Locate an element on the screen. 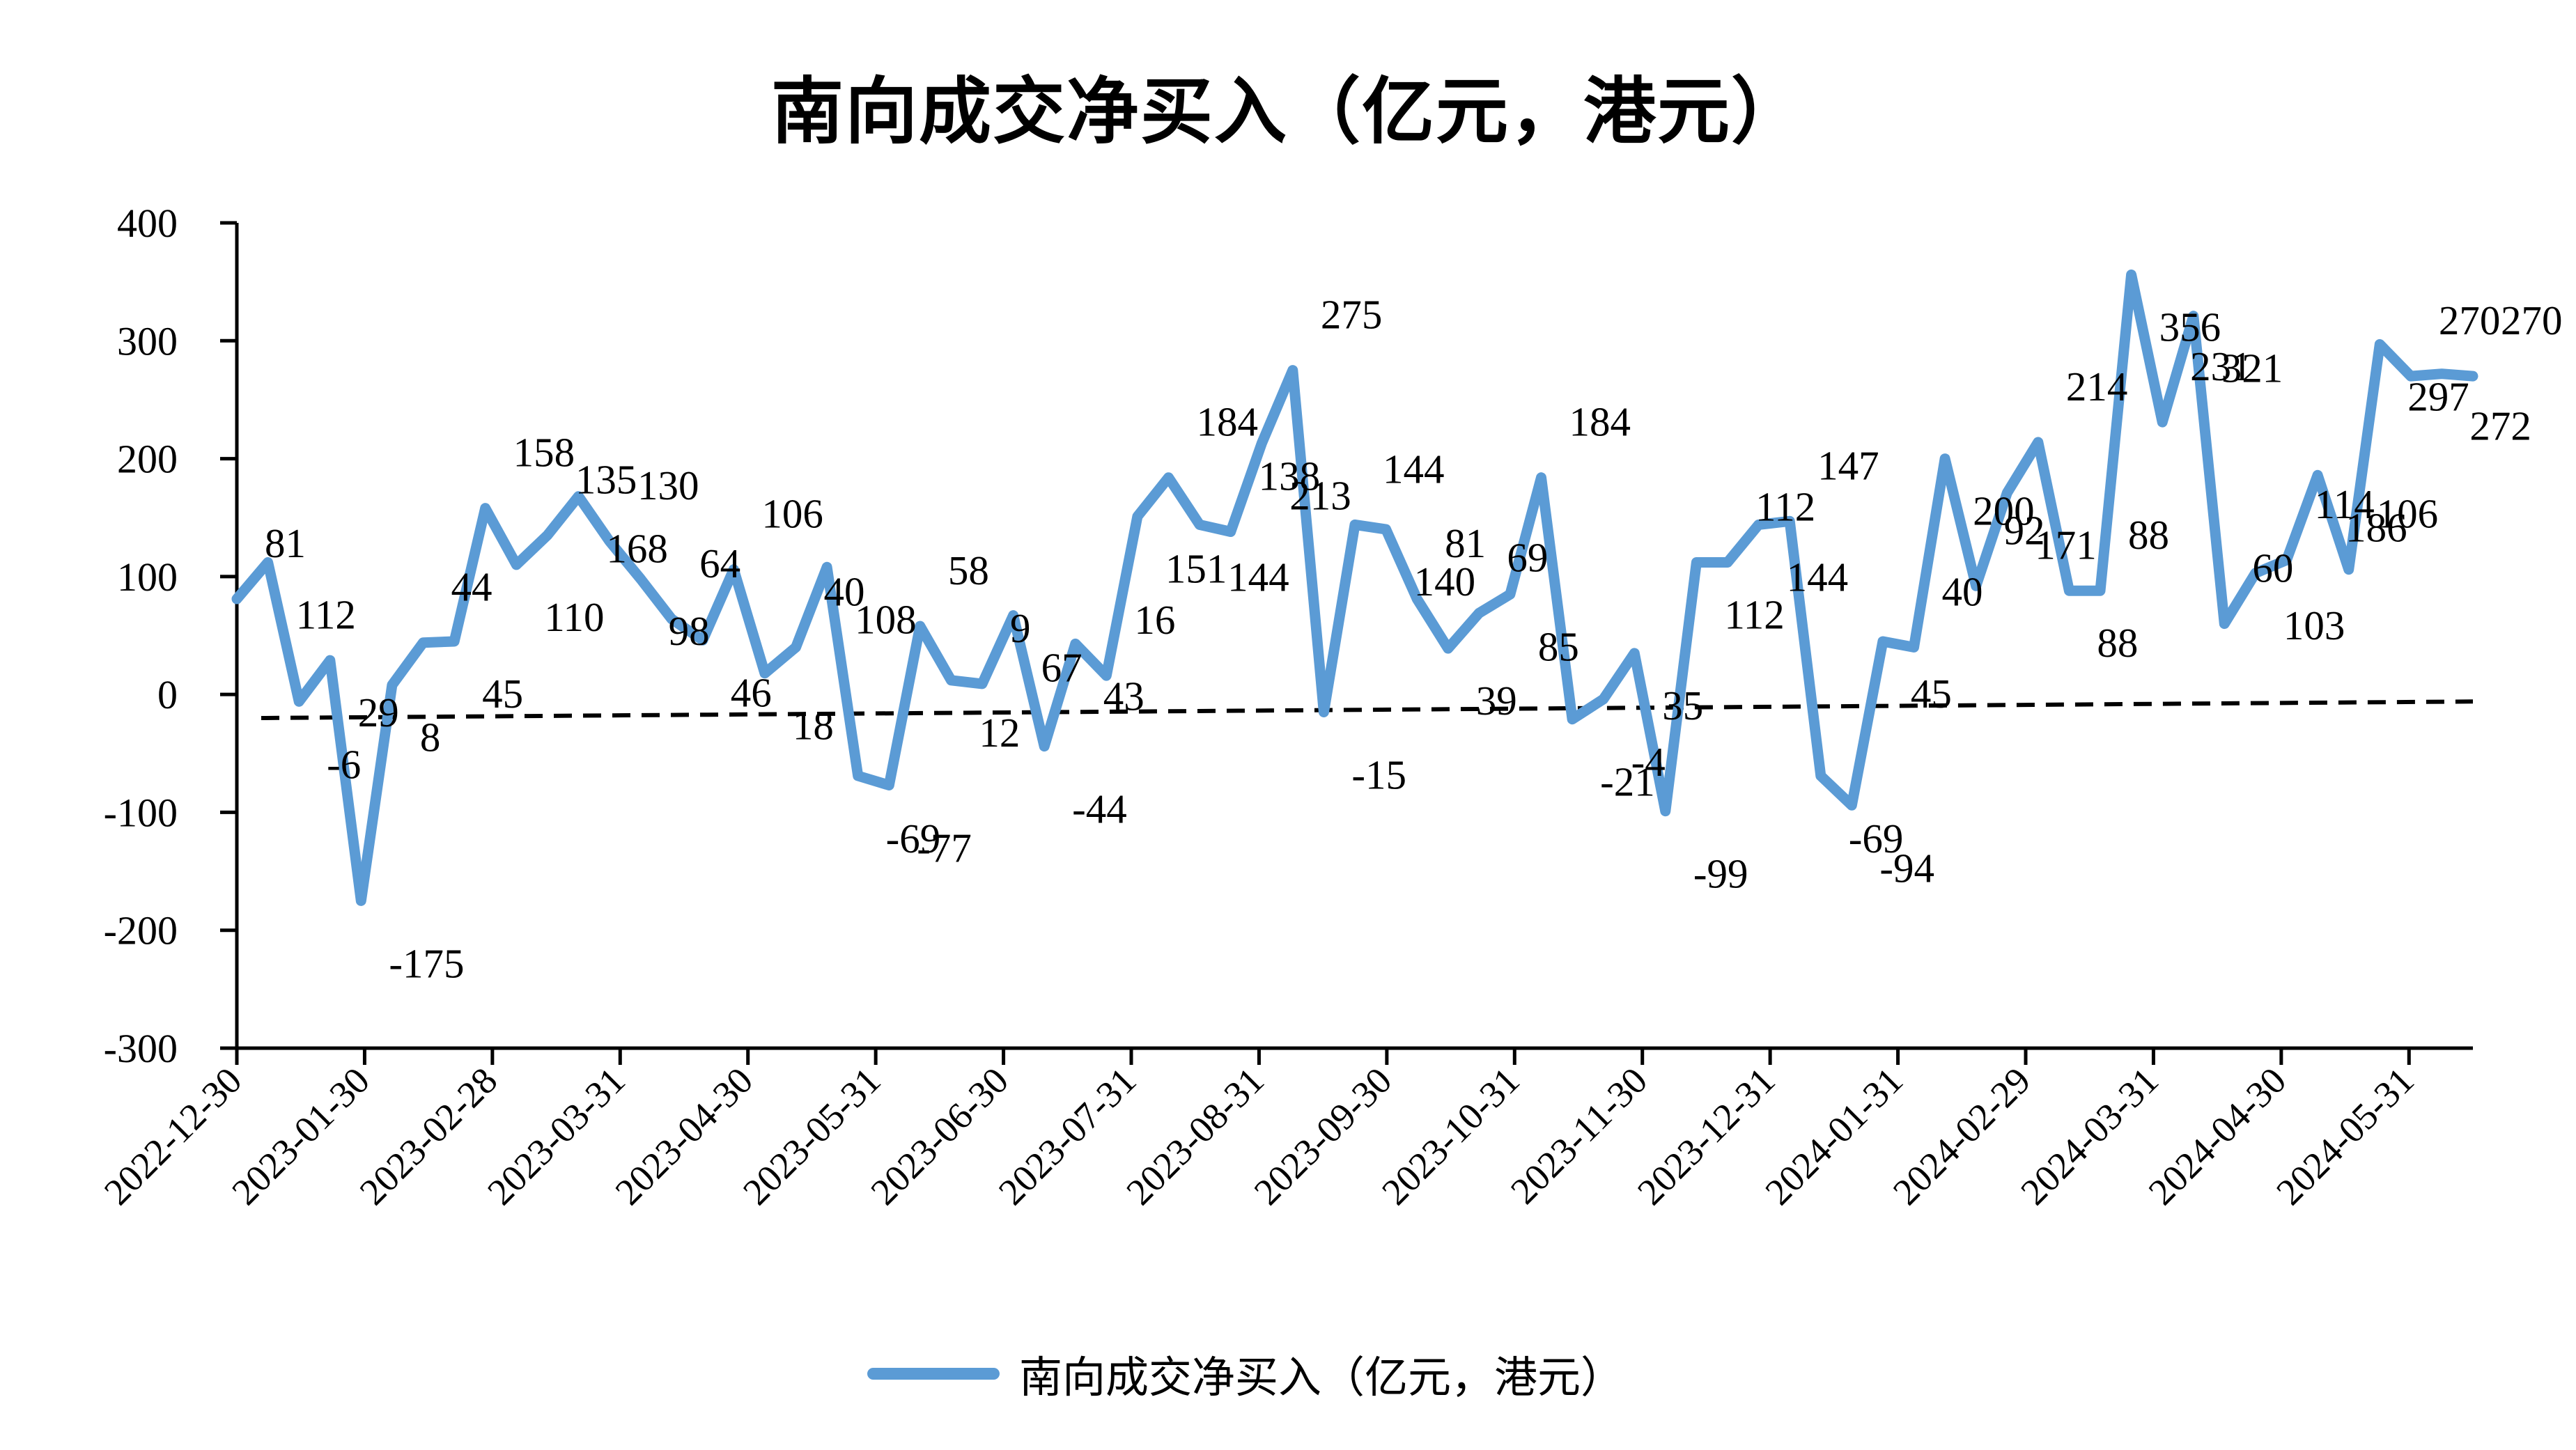 The height and width of the screenshot is (1450, 2576). data-label: 39 is located at coordinates (1496, 701).